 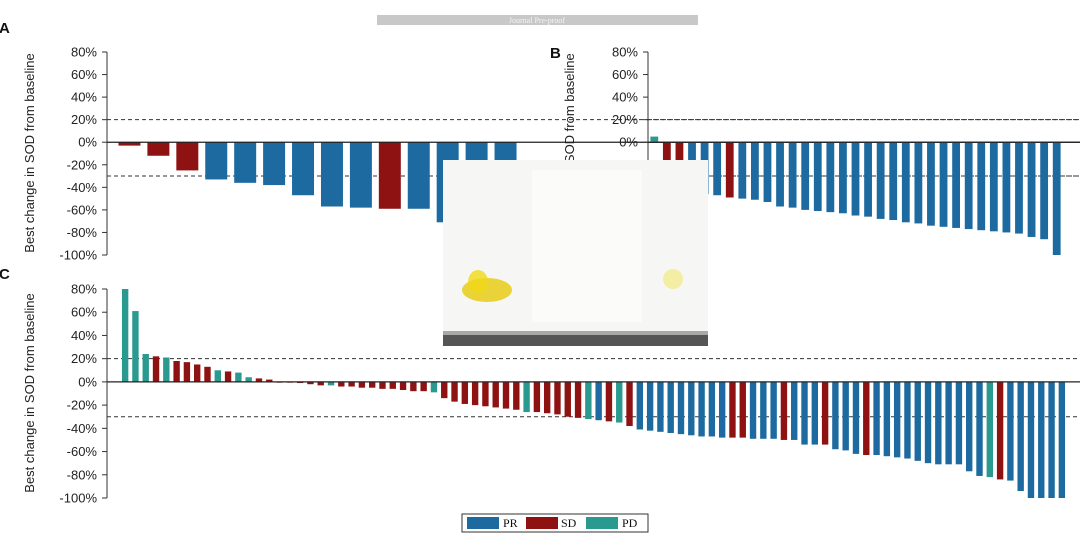 What do you see at coordinates (87, 142) in the screenshot?
I see `panel-a-y-tick-label: 0%` at bounding box center [87, 142].